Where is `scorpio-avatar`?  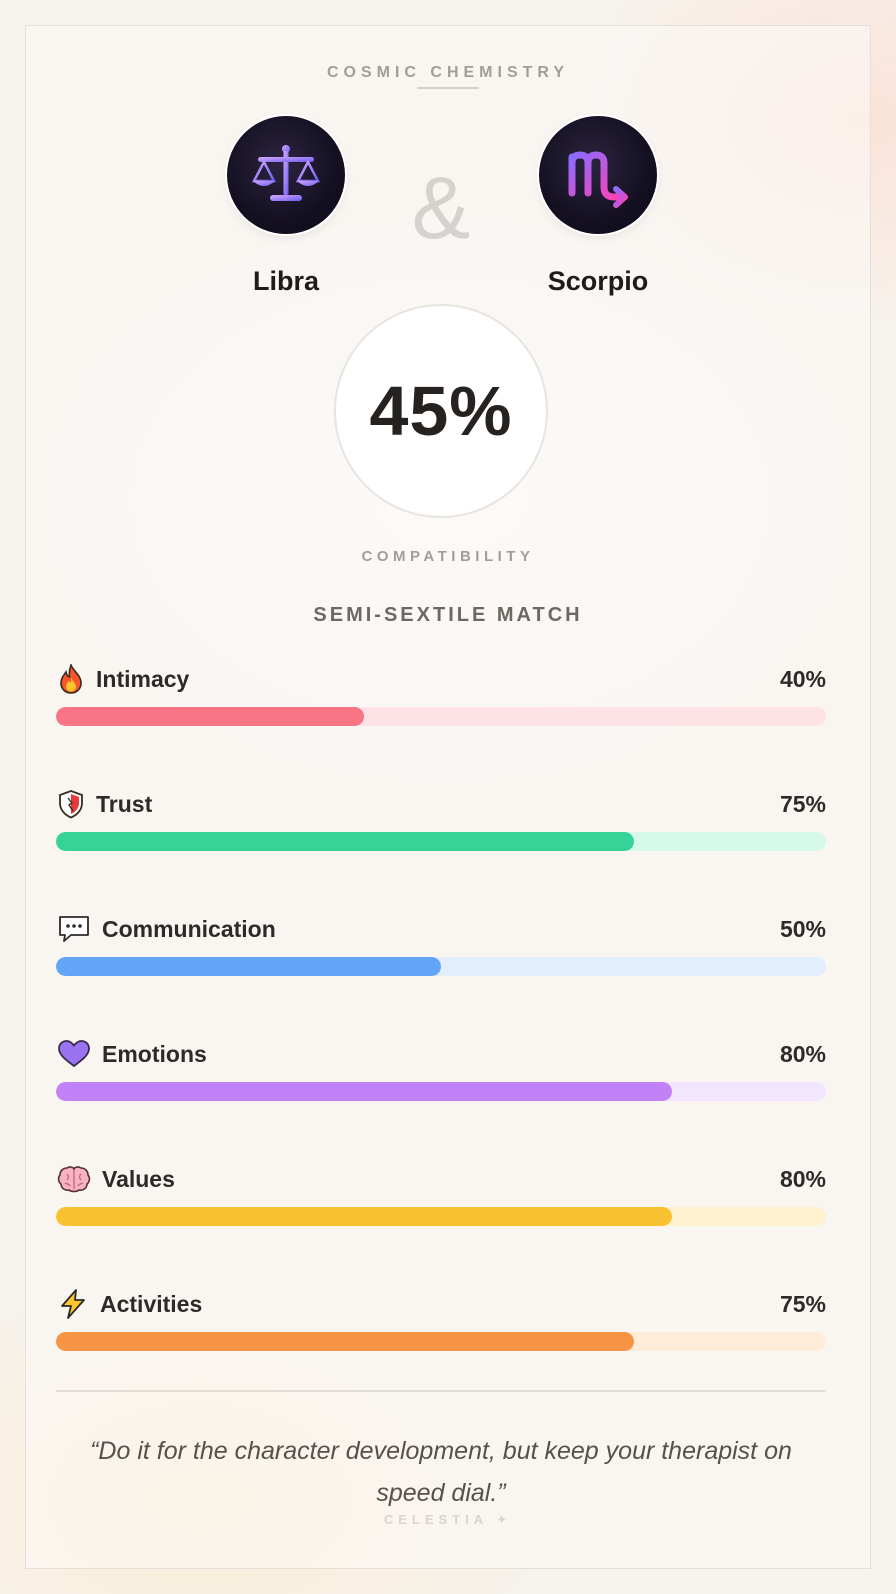 scorpio-avatar is located at coordinates (598, 175).